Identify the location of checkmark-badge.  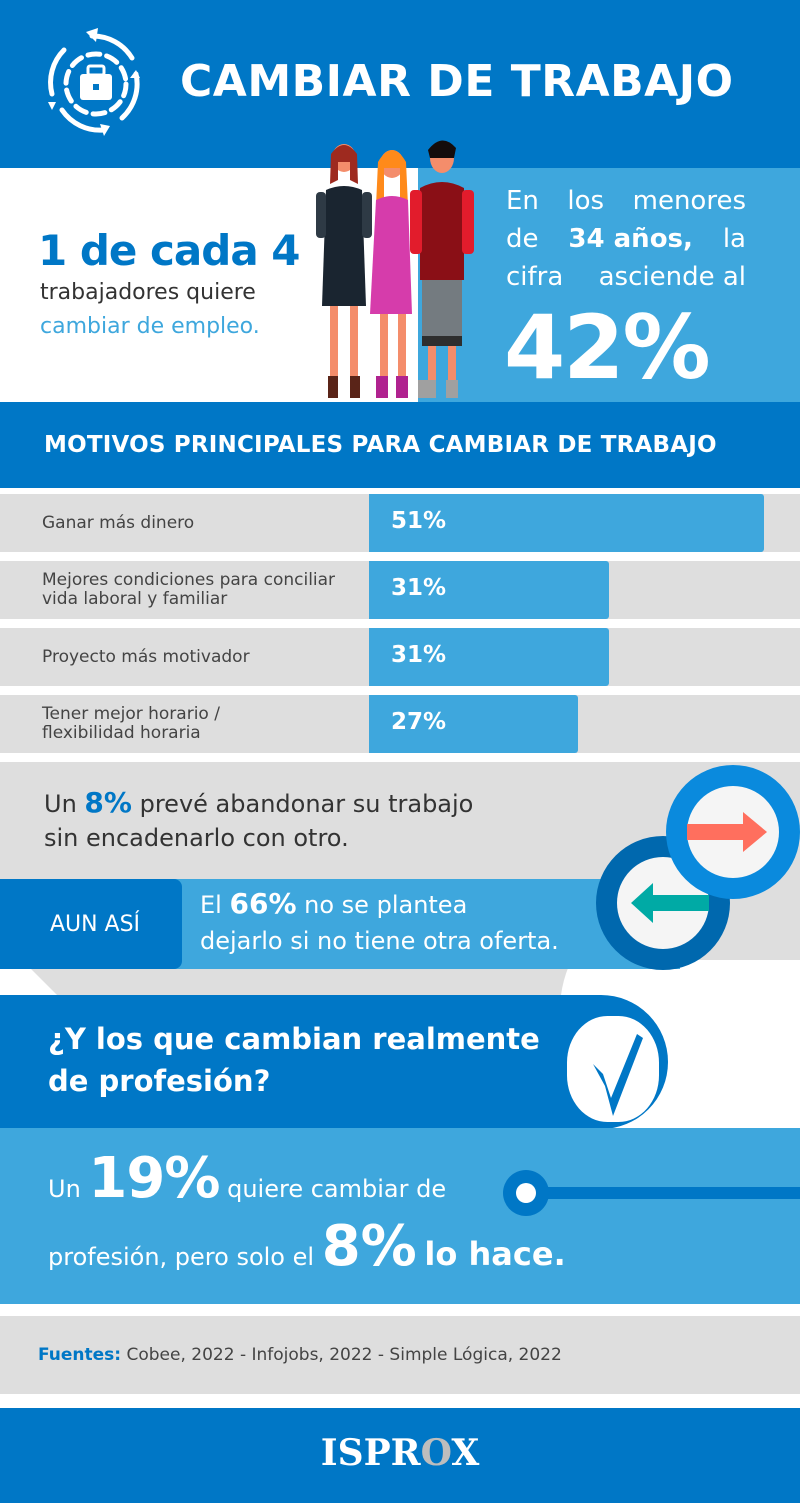
(613, 1069).